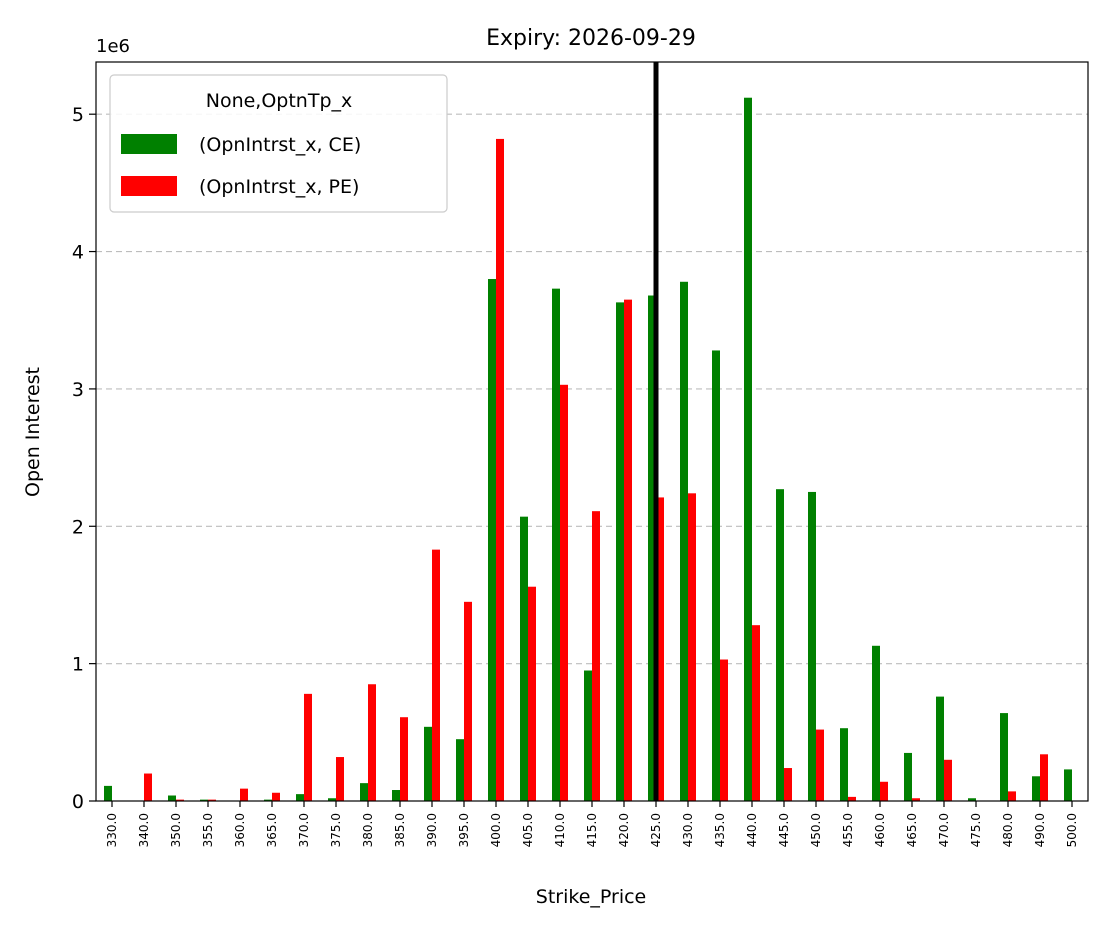 The height and width of the screenshot is (932, 1108). What do you see at coordinates (149, 144) in the screenshot?
I see `legend-swatch-ce` at bounding box center [149, 144].